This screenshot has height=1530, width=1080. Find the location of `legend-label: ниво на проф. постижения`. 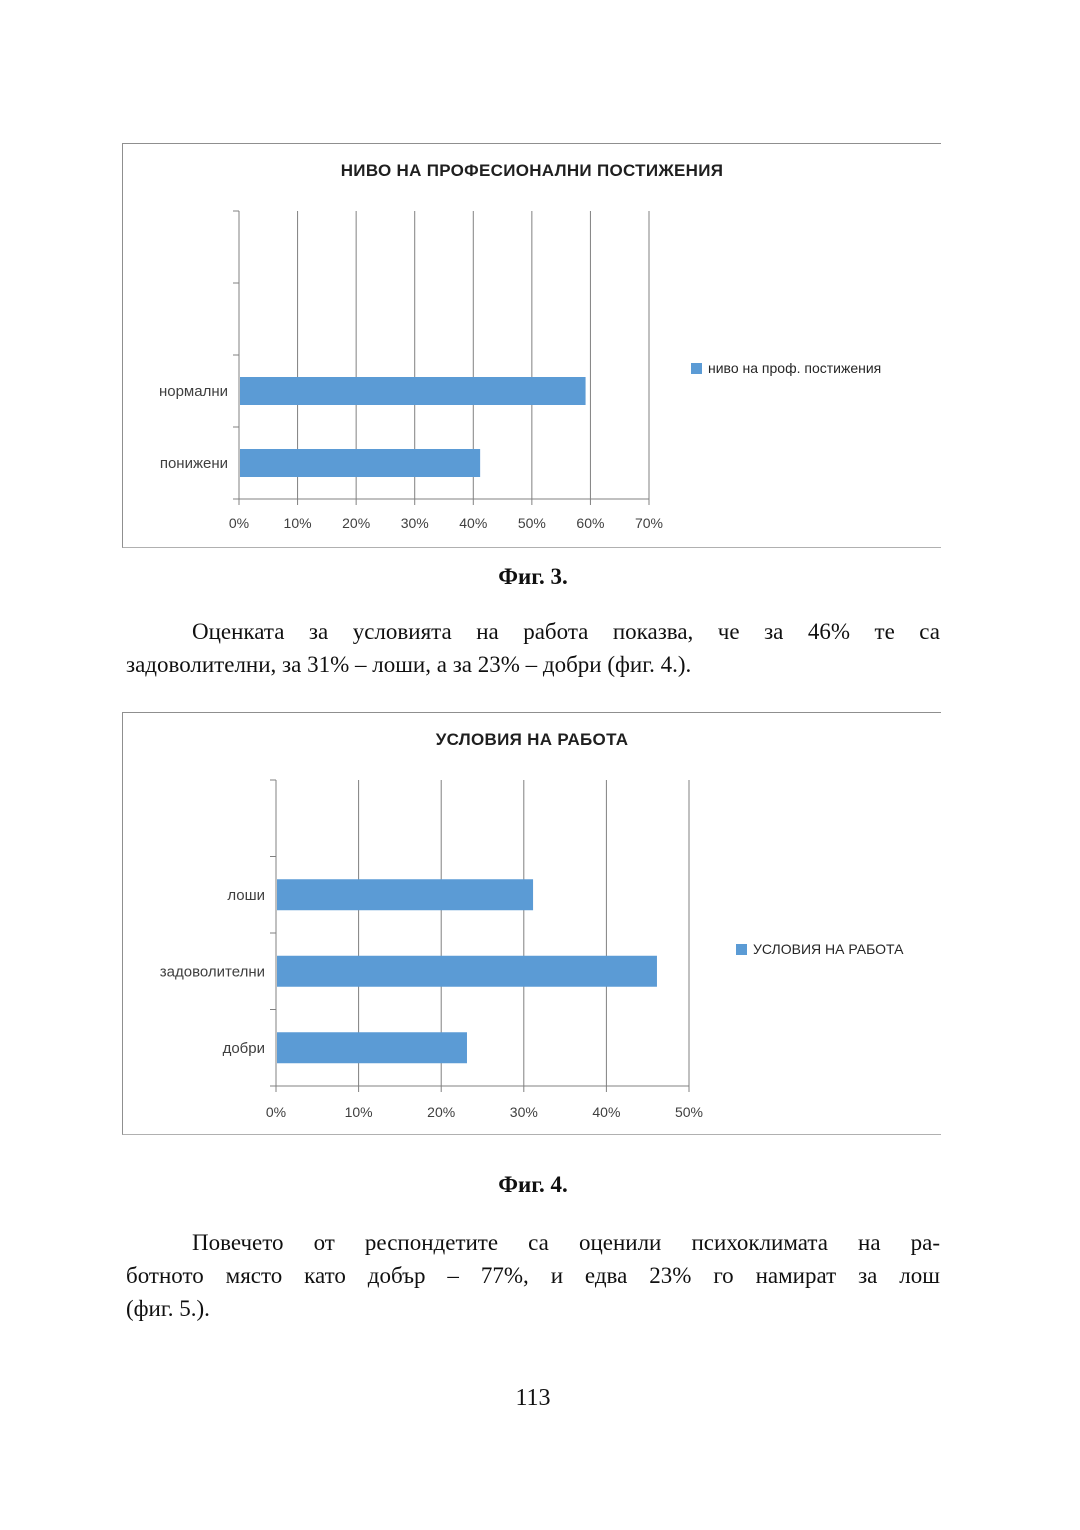

legend-label: ниво на проф. постижения is located at coordinates (794, 368).